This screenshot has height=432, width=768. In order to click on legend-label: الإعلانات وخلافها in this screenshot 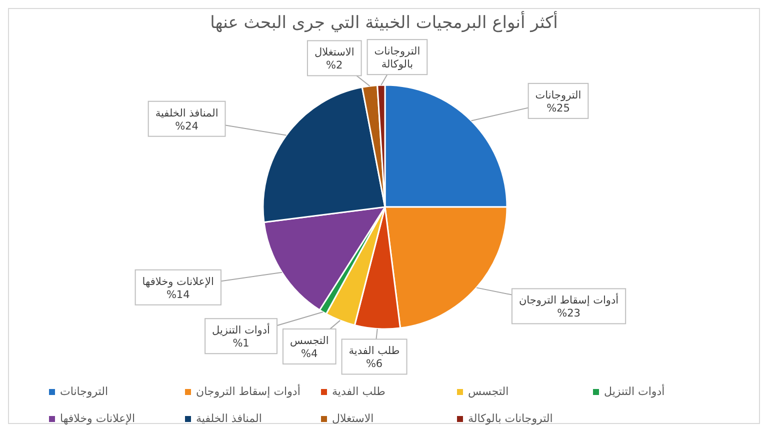, I will do `click(98, 418)`.